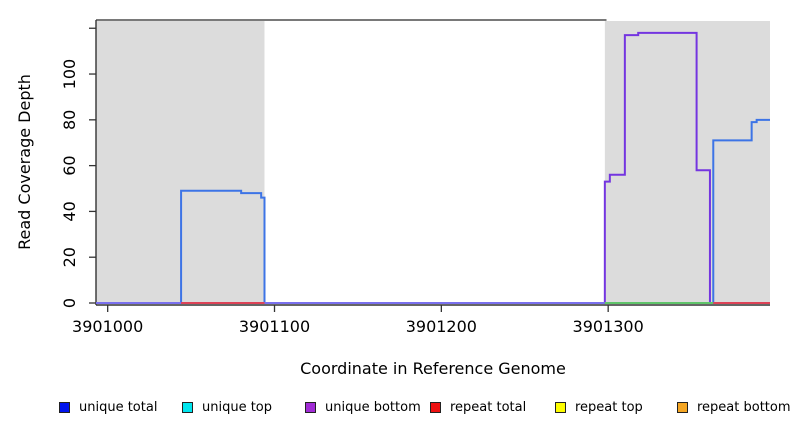 The width and height of the screenshot is (792, 432). Describe the element at coordinates (69, 303) in the screenshot. I see `y-tick-label: 0` at that location.